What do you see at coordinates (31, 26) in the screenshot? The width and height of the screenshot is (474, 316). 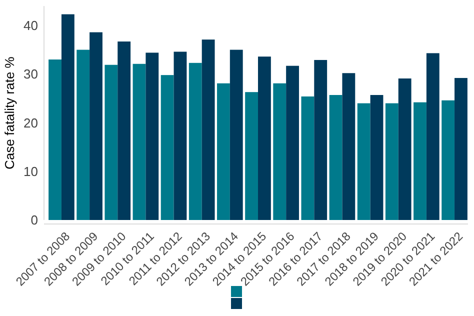 I see `y-tick-label: 40` at bounding box center [31, 26].